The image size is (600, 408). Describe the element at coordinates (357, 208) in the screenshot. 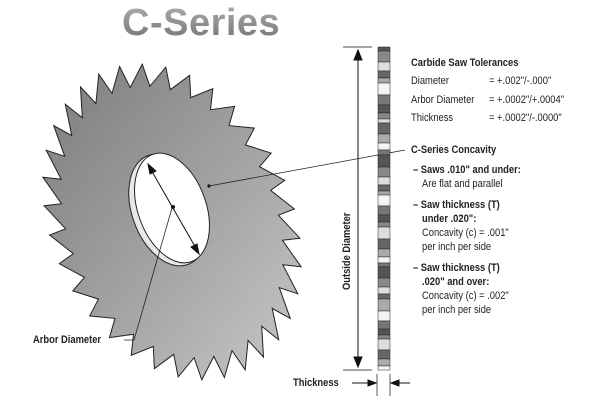

I see `outside-diameter-arrow` at that location.